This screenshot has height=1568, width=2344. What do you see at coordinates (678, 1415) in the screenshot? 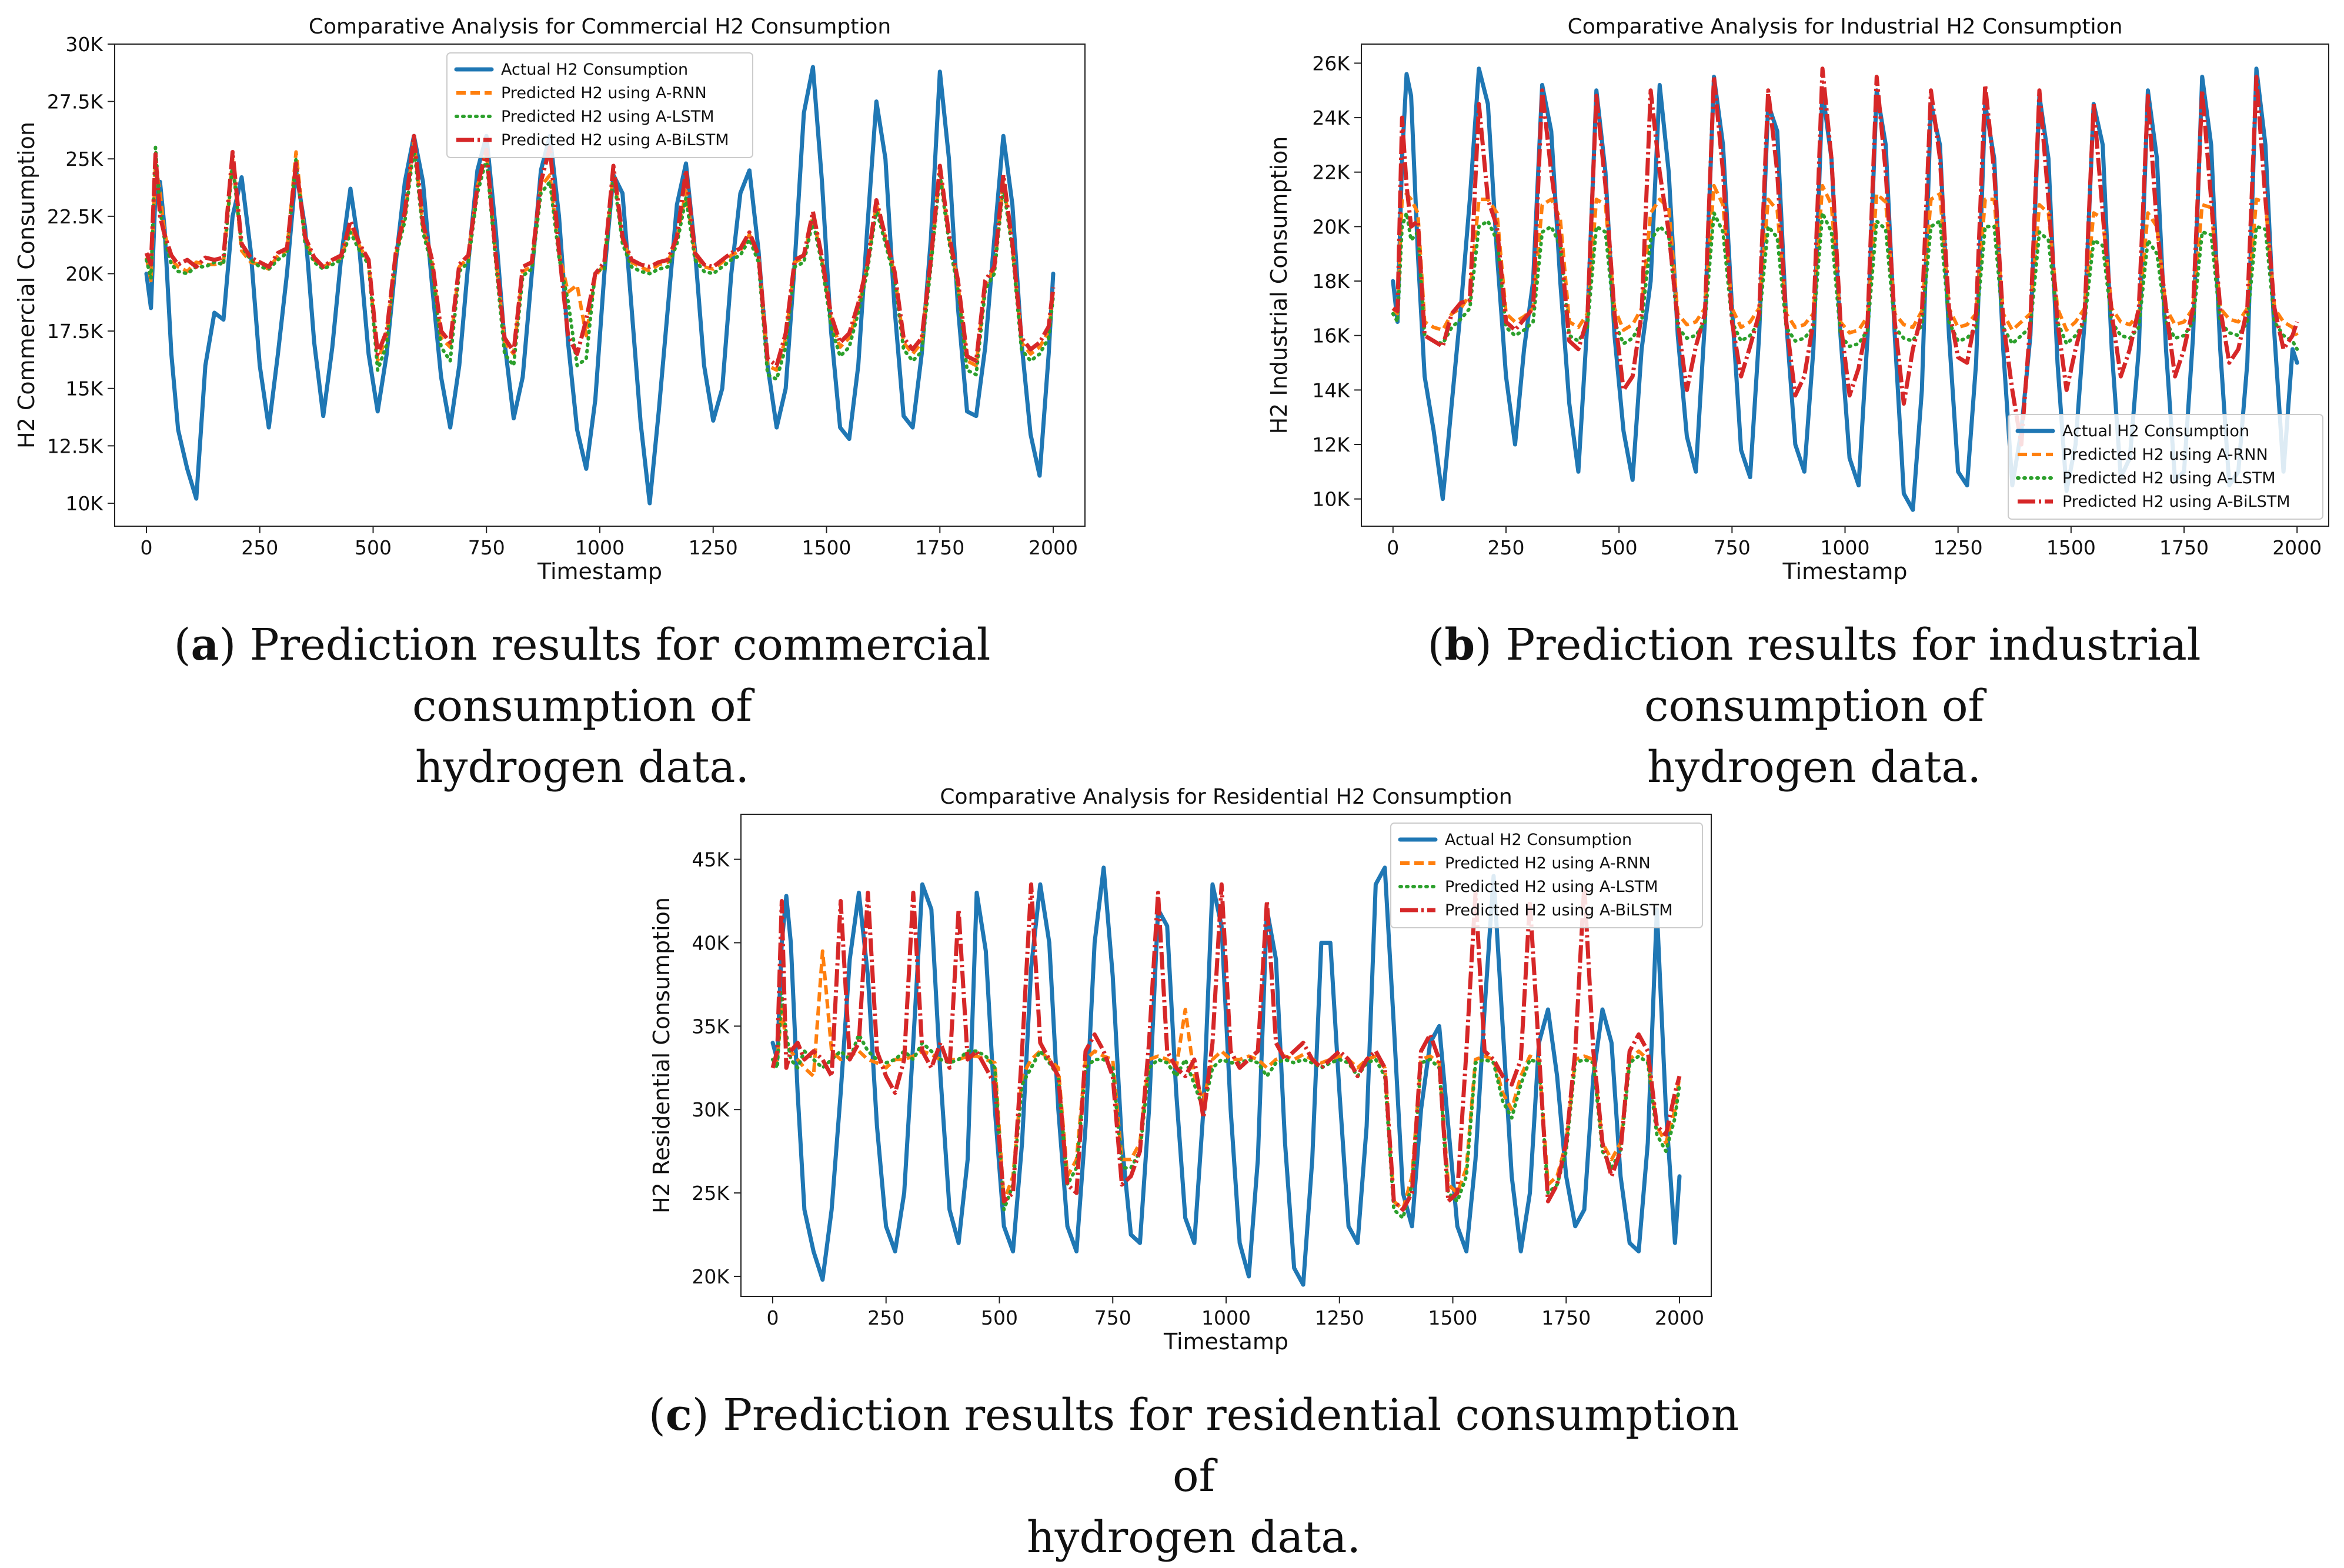
I see `caption-letter: c` at bounding box center [678, 1415].